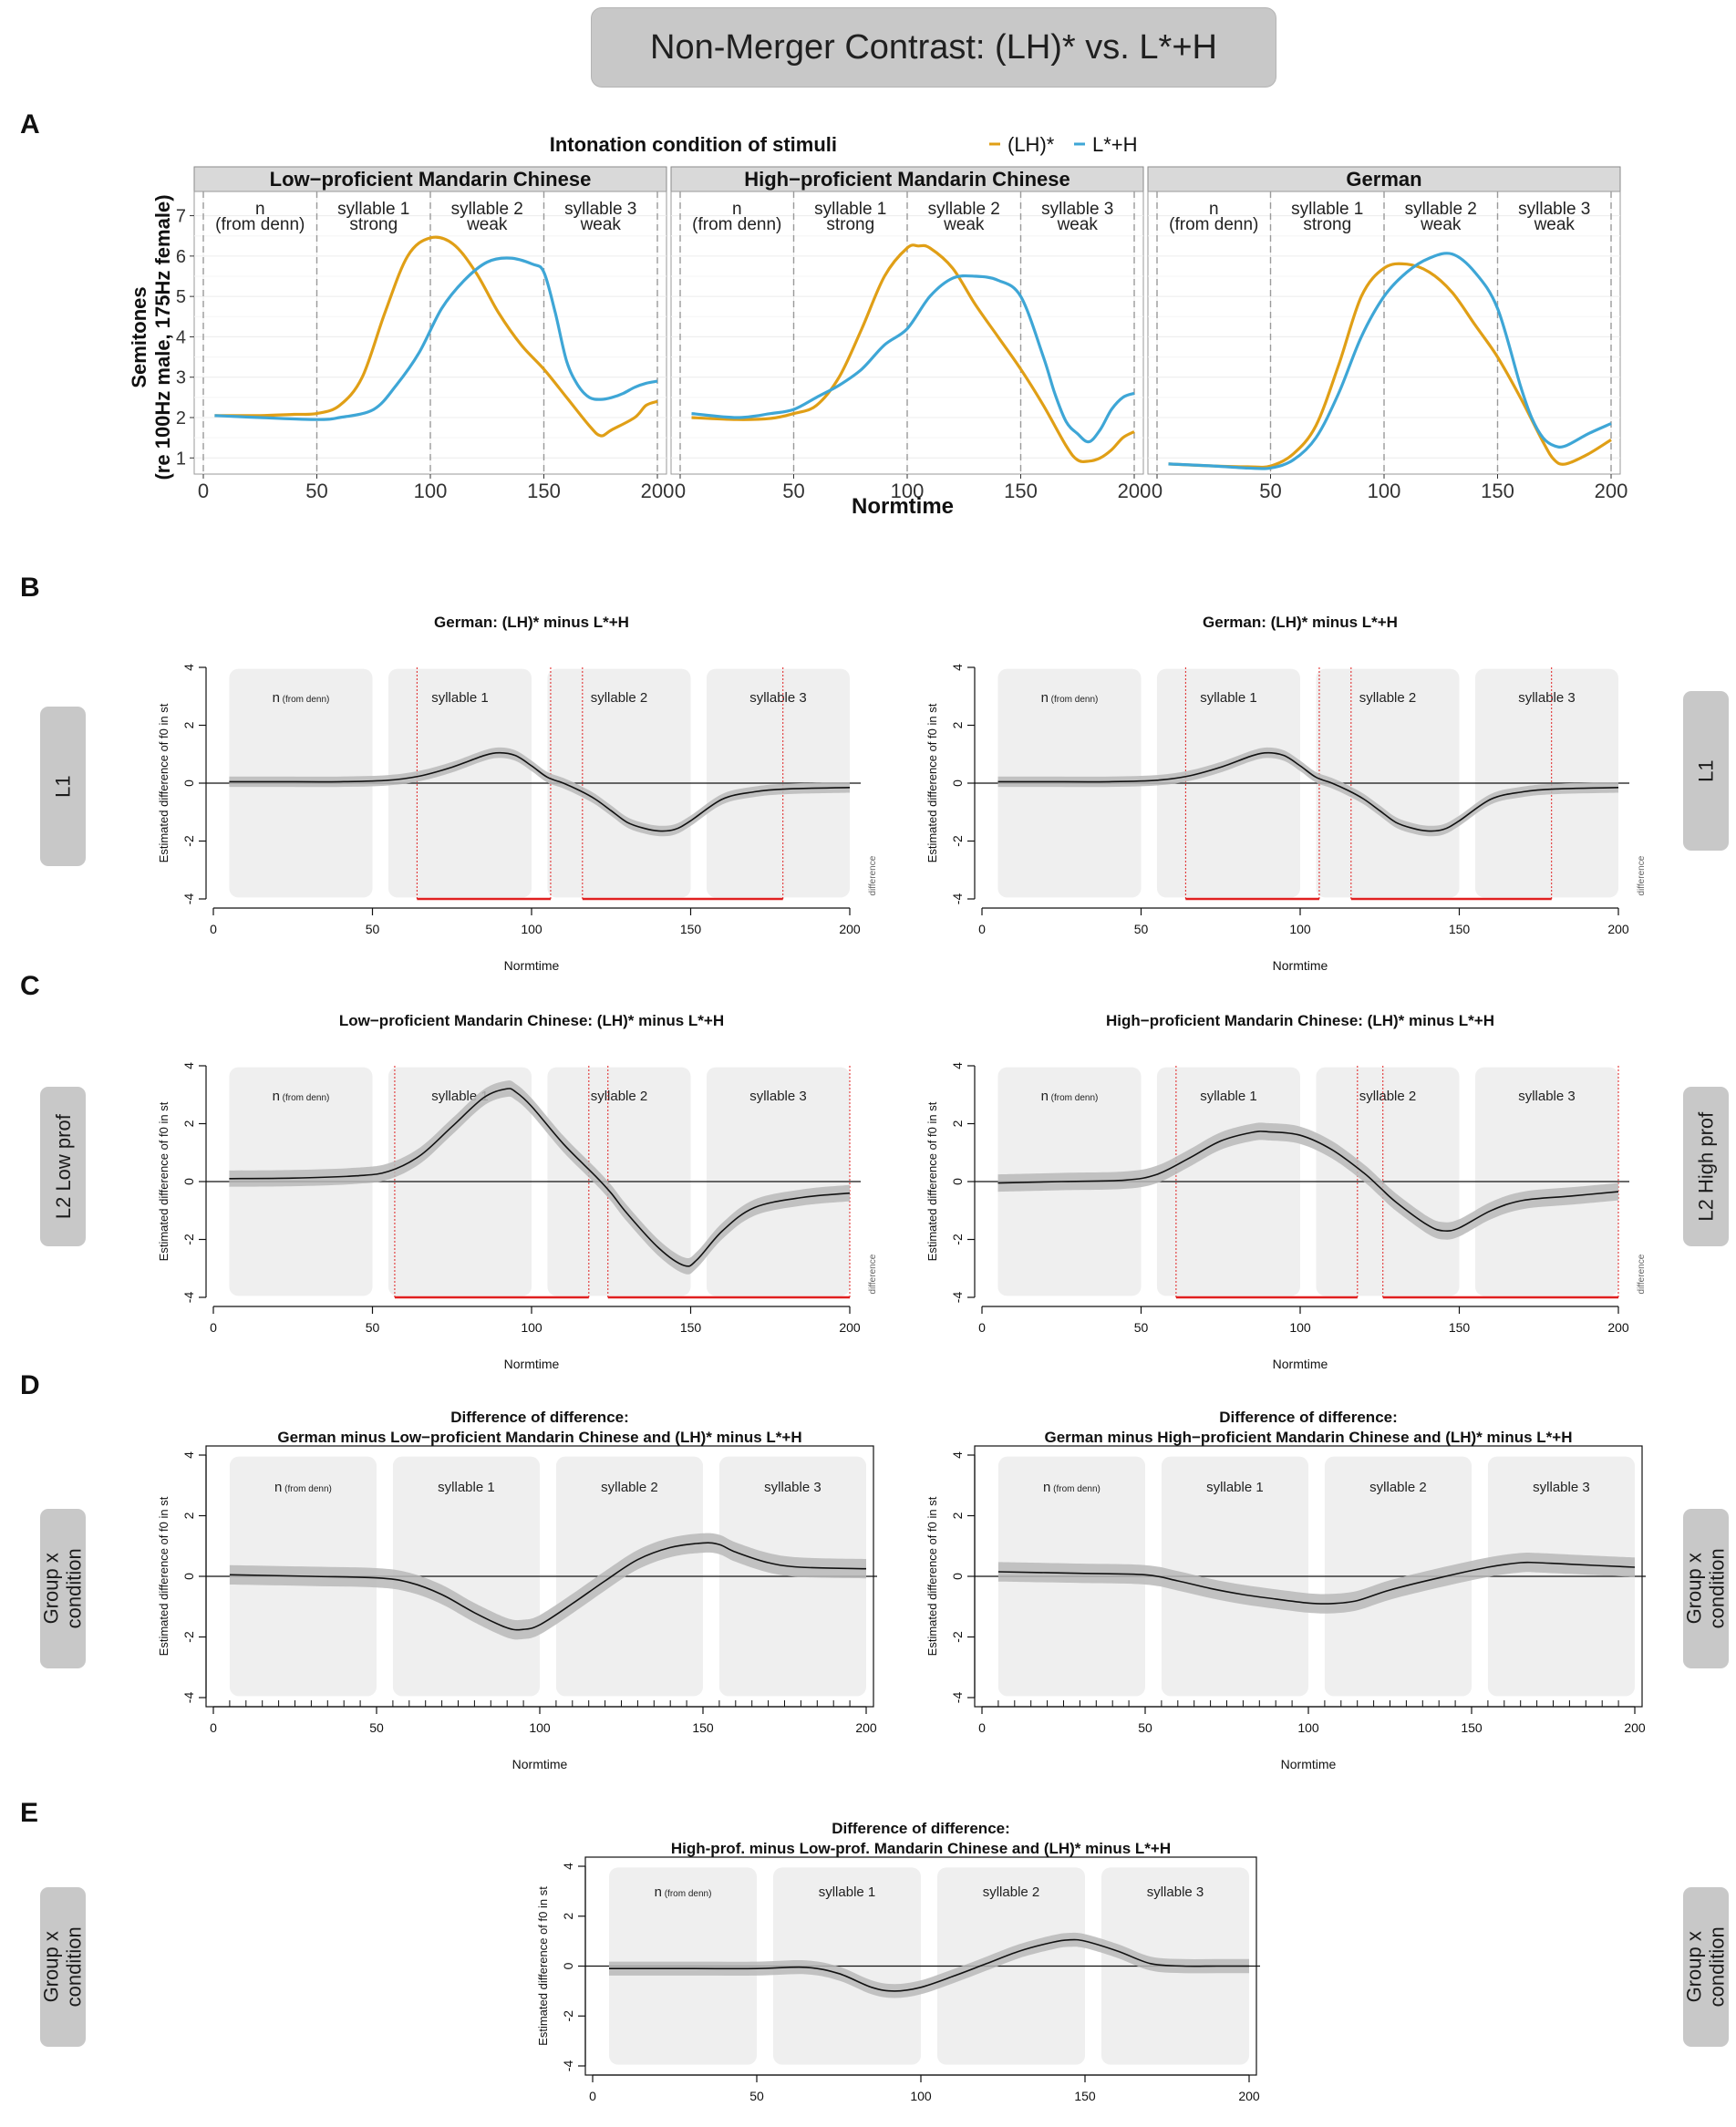 The height and width of the screenshot is (2127, 1736). What do you see at coordinates (913, 359) in the screenshot?
I see `series-line-l-star-h` at bounding box center [913, 359].